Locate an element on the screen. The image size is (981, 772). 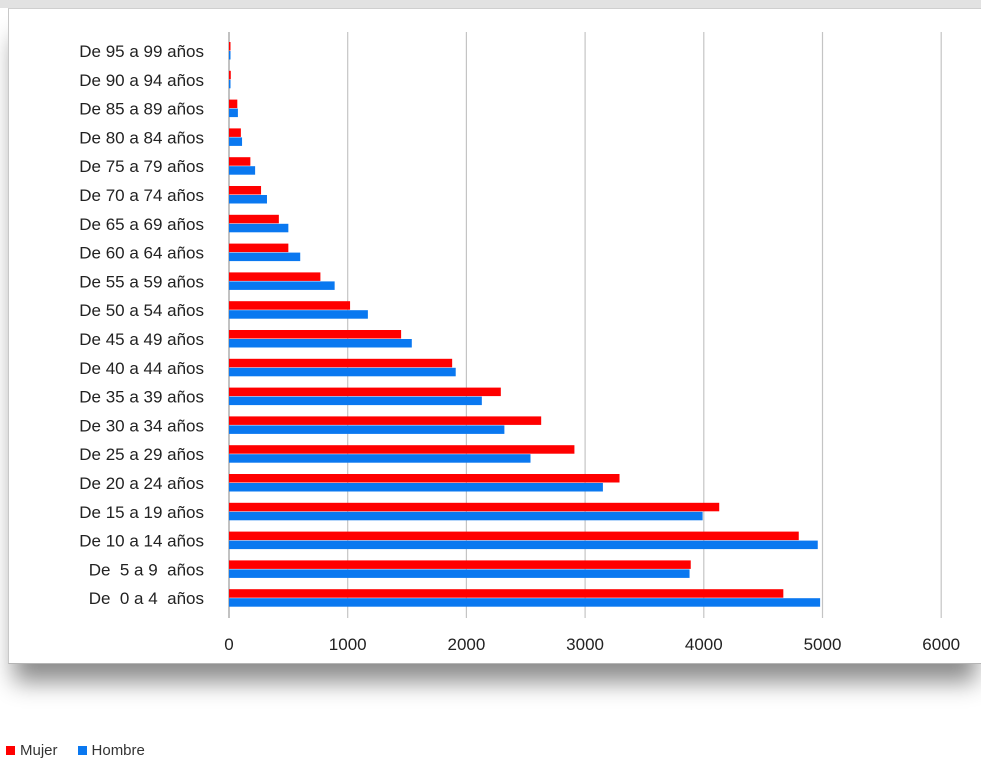
x-tick-label: 4000 is located at coordinates (704, 644).